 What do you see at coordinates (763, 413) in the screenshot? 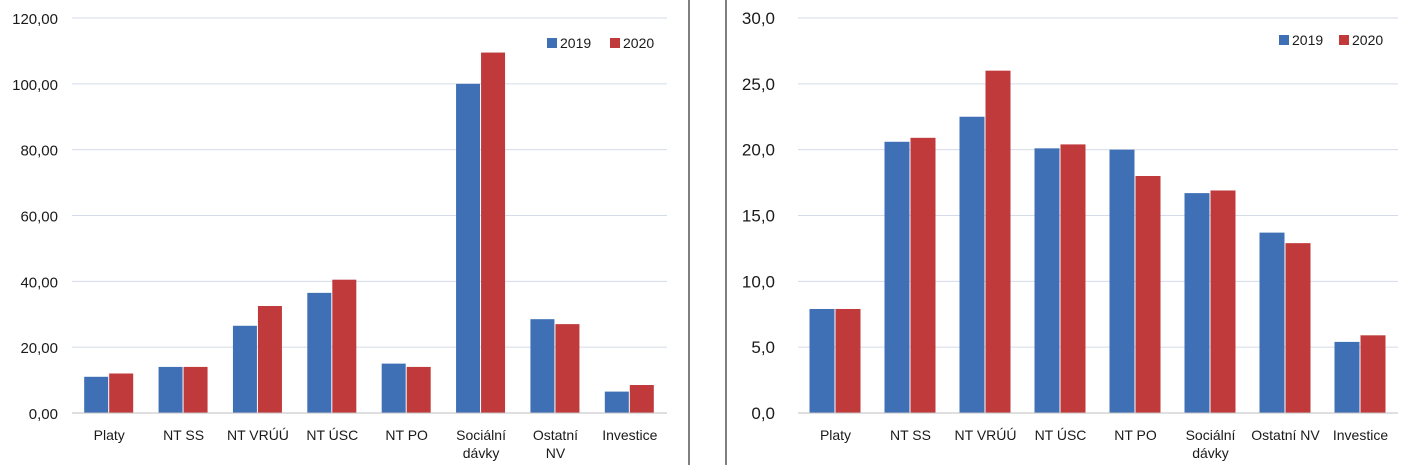
I see `y-tick-label: 0,0` at bounding box center [763, 413].